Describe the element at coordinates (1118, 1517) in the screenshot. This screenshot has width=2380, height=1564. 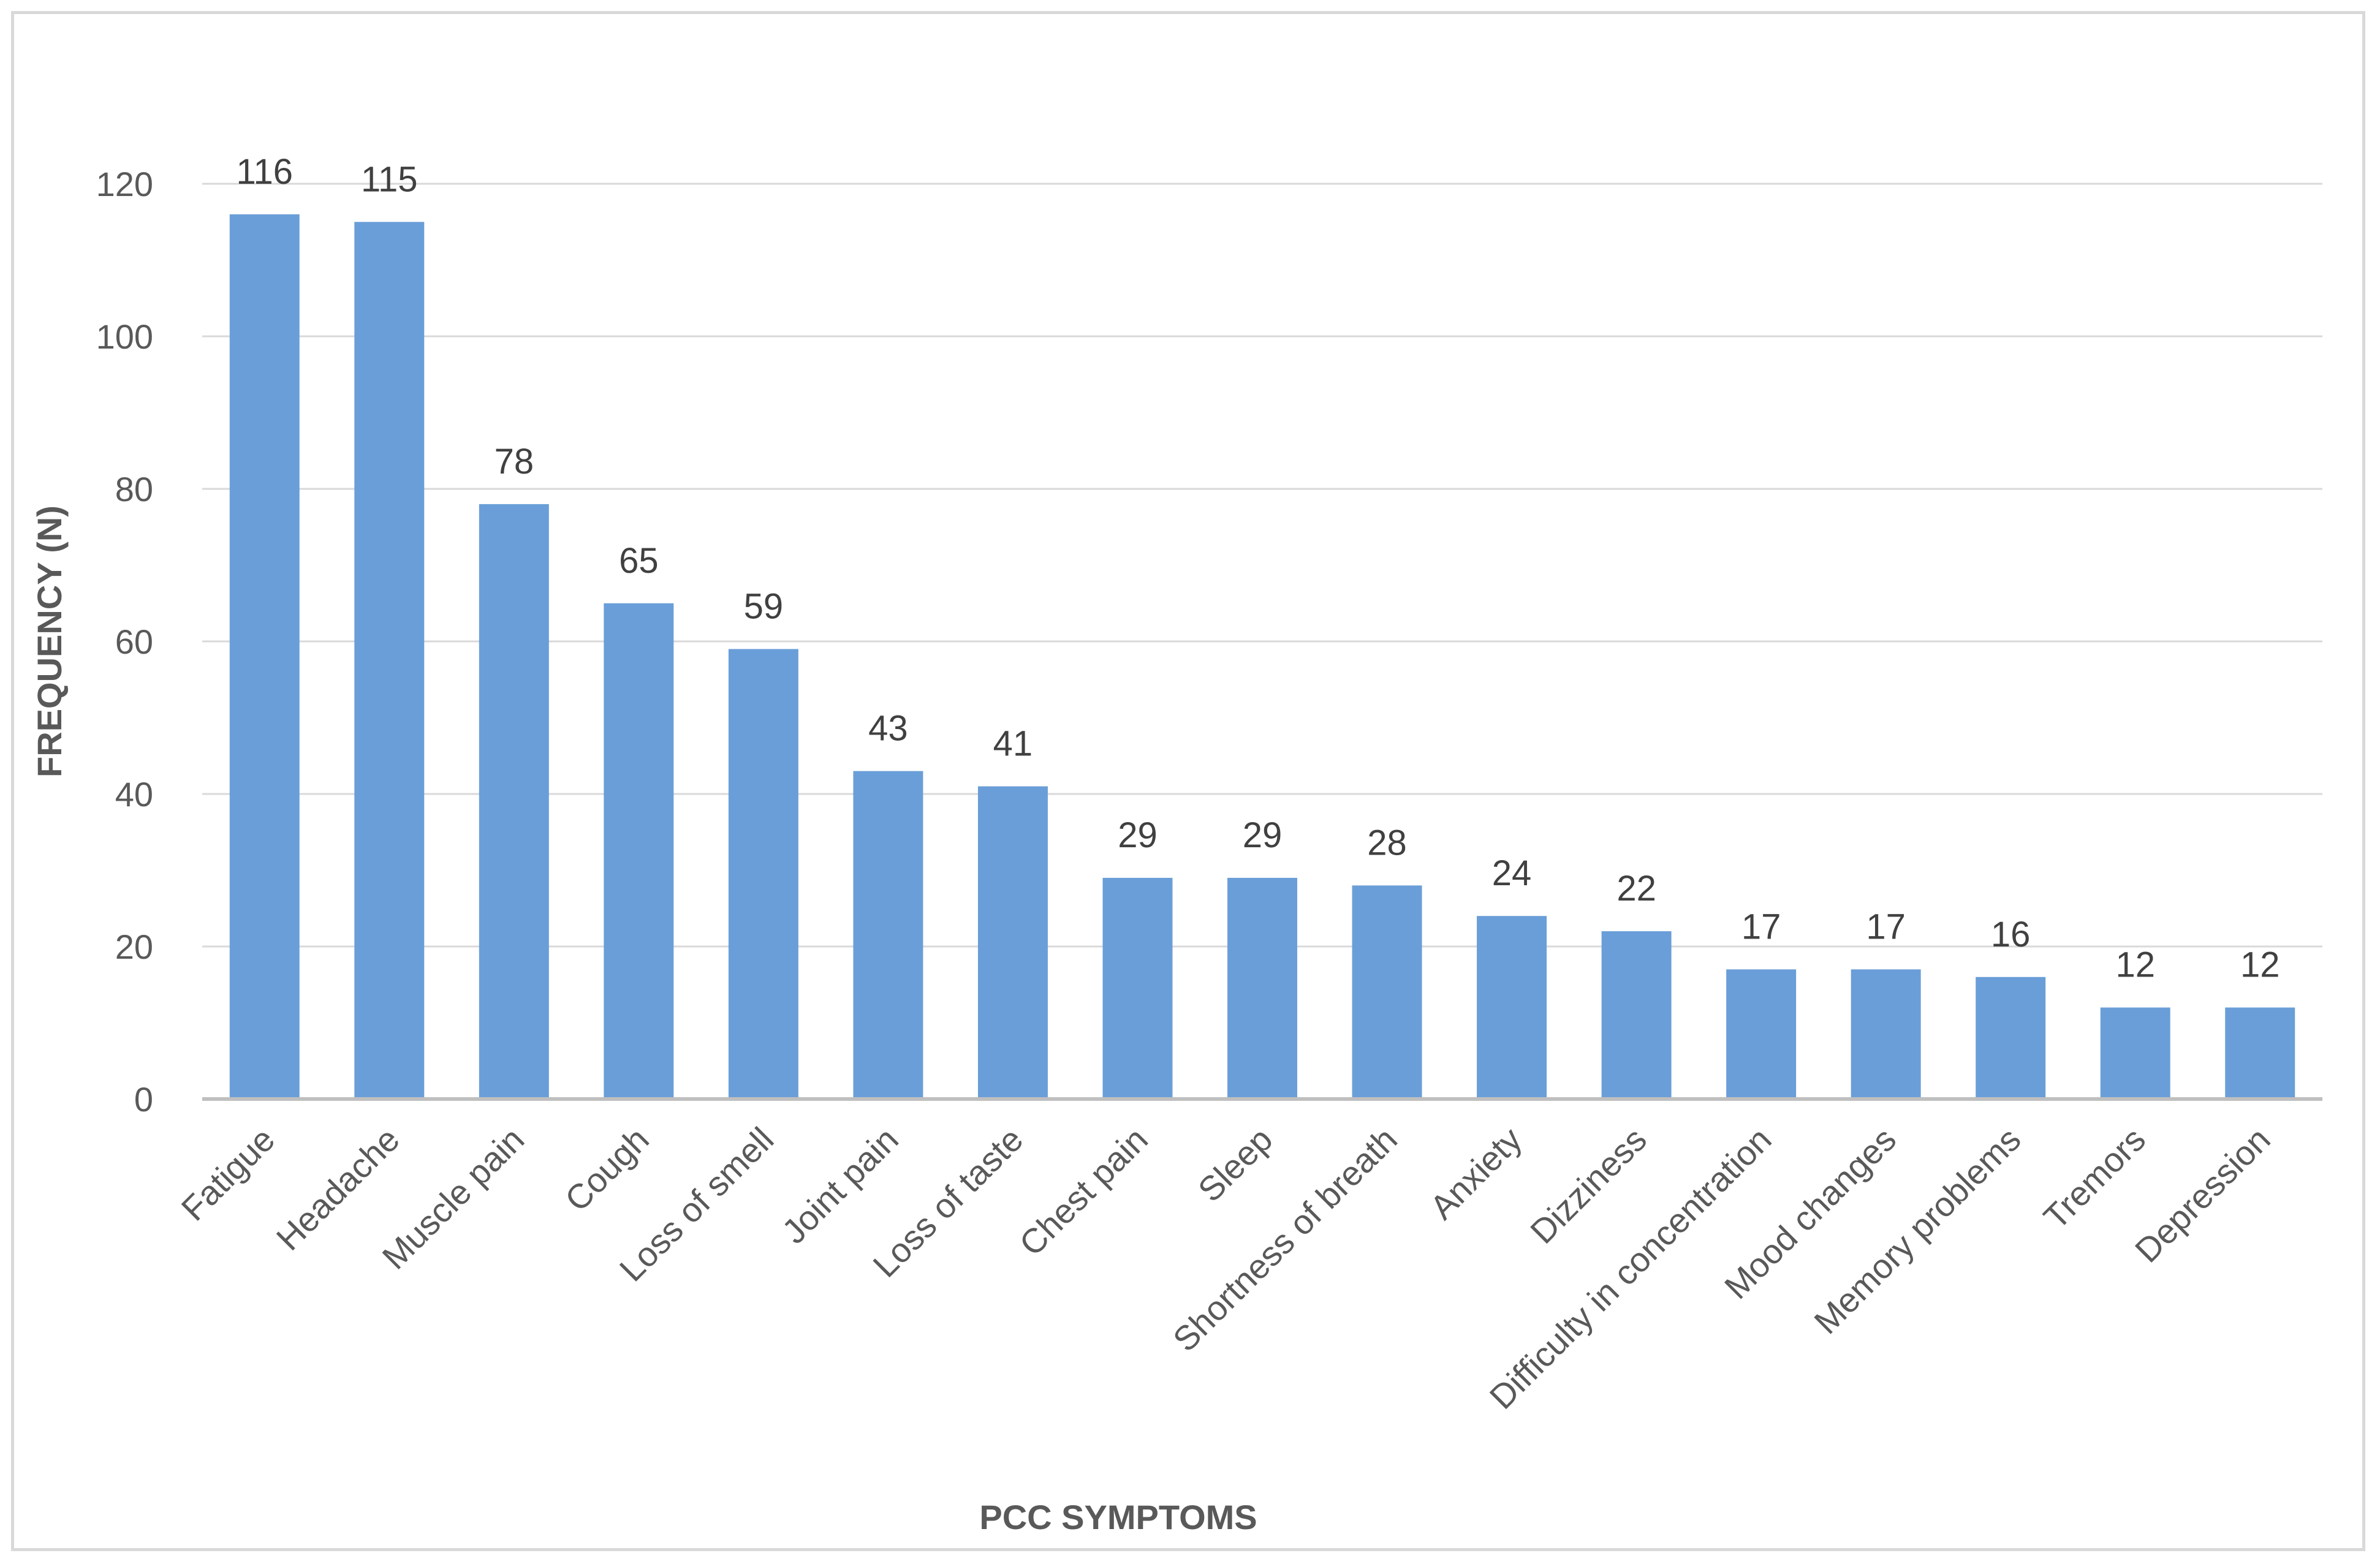
I see `x-axis-title: PCC SYMPTOMS` at that location.